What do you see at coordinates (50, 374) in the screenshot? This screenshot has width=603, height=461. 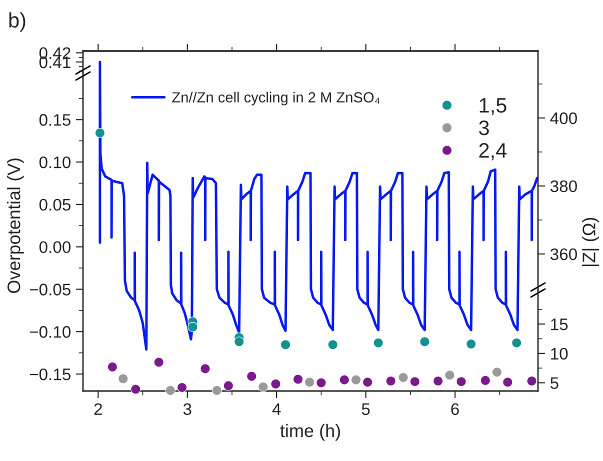 I see `y-tick-label: −0.15` at bounding box center [50, 374].